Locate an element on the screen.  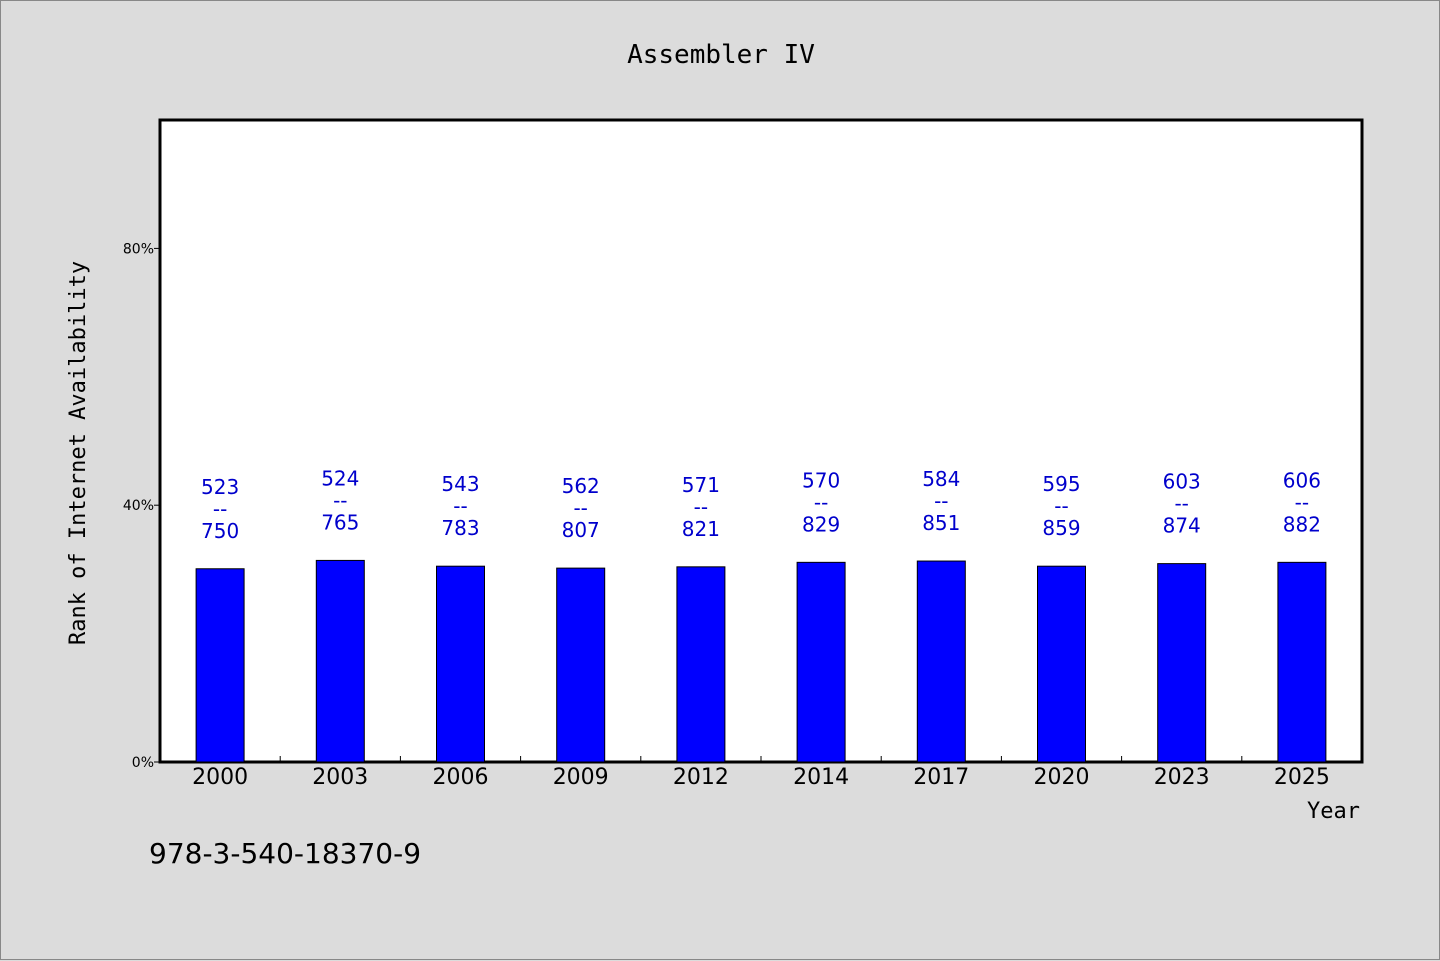
data-label-denominator: 807 is located at coordinates (581, 530).